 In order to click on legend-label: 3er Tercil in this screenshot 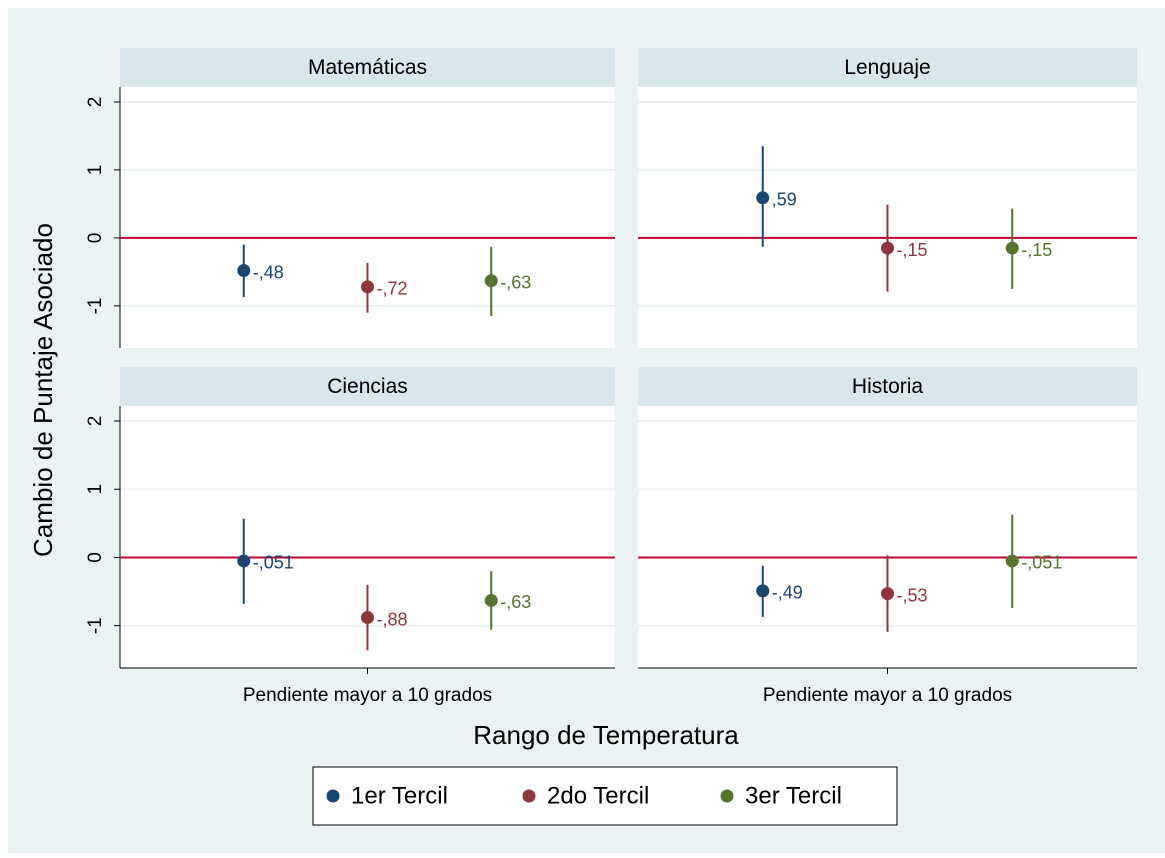, I will do `click(793, 795)`.